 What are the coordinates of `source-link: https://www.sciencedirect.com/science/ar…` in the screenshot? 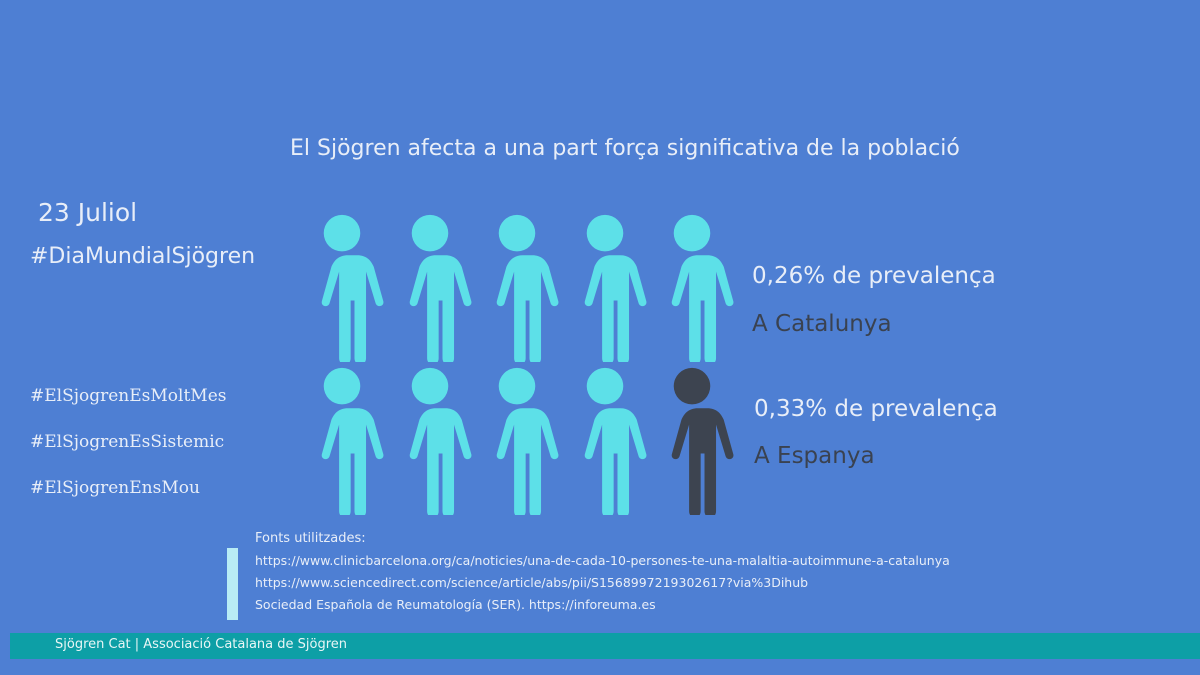 It's located at (532, 582).